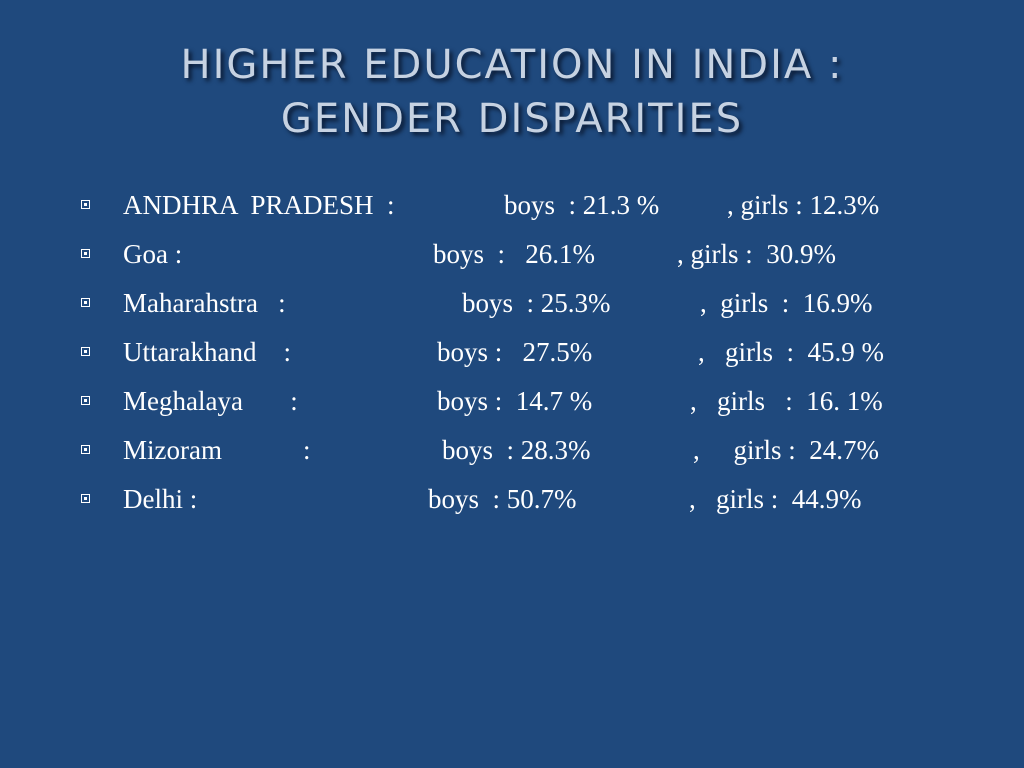  Describe the element at coordinates (512, 65) in the screenshot. I see `title-line-1: HIGHER EDUCATION IN INDIA :` at that location.